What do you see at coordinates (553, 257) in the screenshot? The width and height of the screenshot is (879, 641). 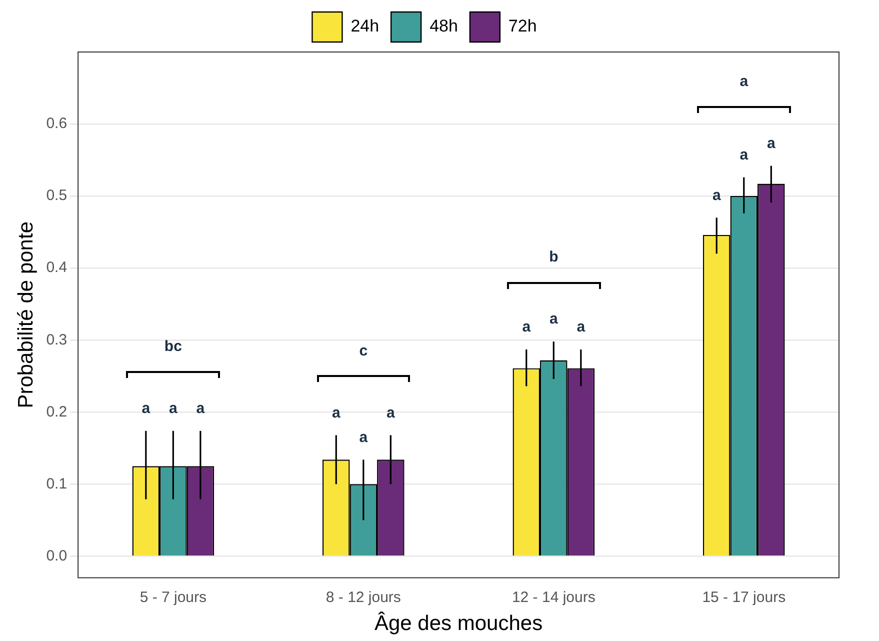 I see `annotation: b` at bounding box center [553, 257].